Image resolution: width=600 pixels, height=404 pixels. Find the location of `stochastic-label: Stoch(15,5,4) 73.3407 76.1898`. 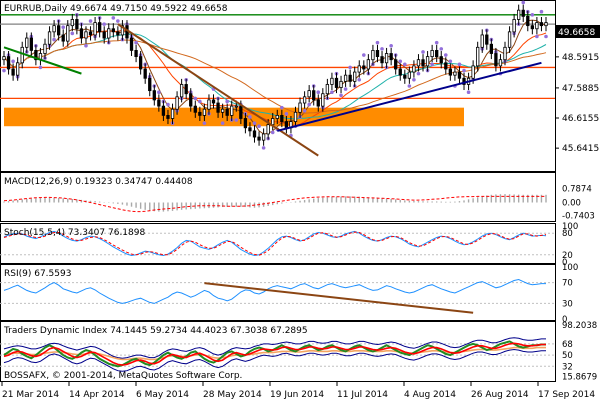

stochastic-label: Stoch(15,5,4) 73.3407 76.1898 is located at coordinates (74, 233).